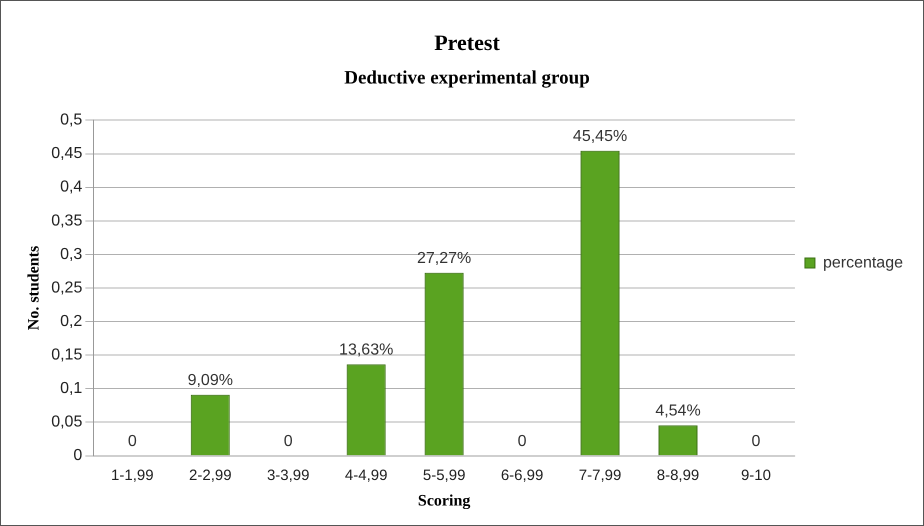 This screenshot has width=924, height=526. What do you see at coordinates (444, 259) in the screenshot?
I see `data-label: 27,27%` at bounding box center [444, 259].